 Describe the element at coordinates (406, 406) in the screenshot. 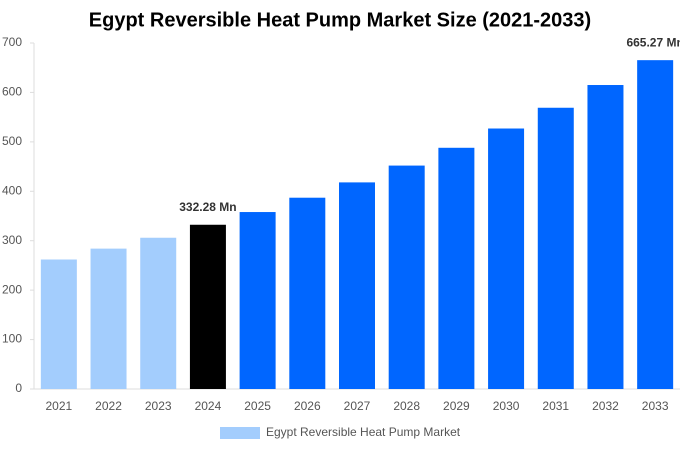

I see `x-tick-label: 2028` at that location.